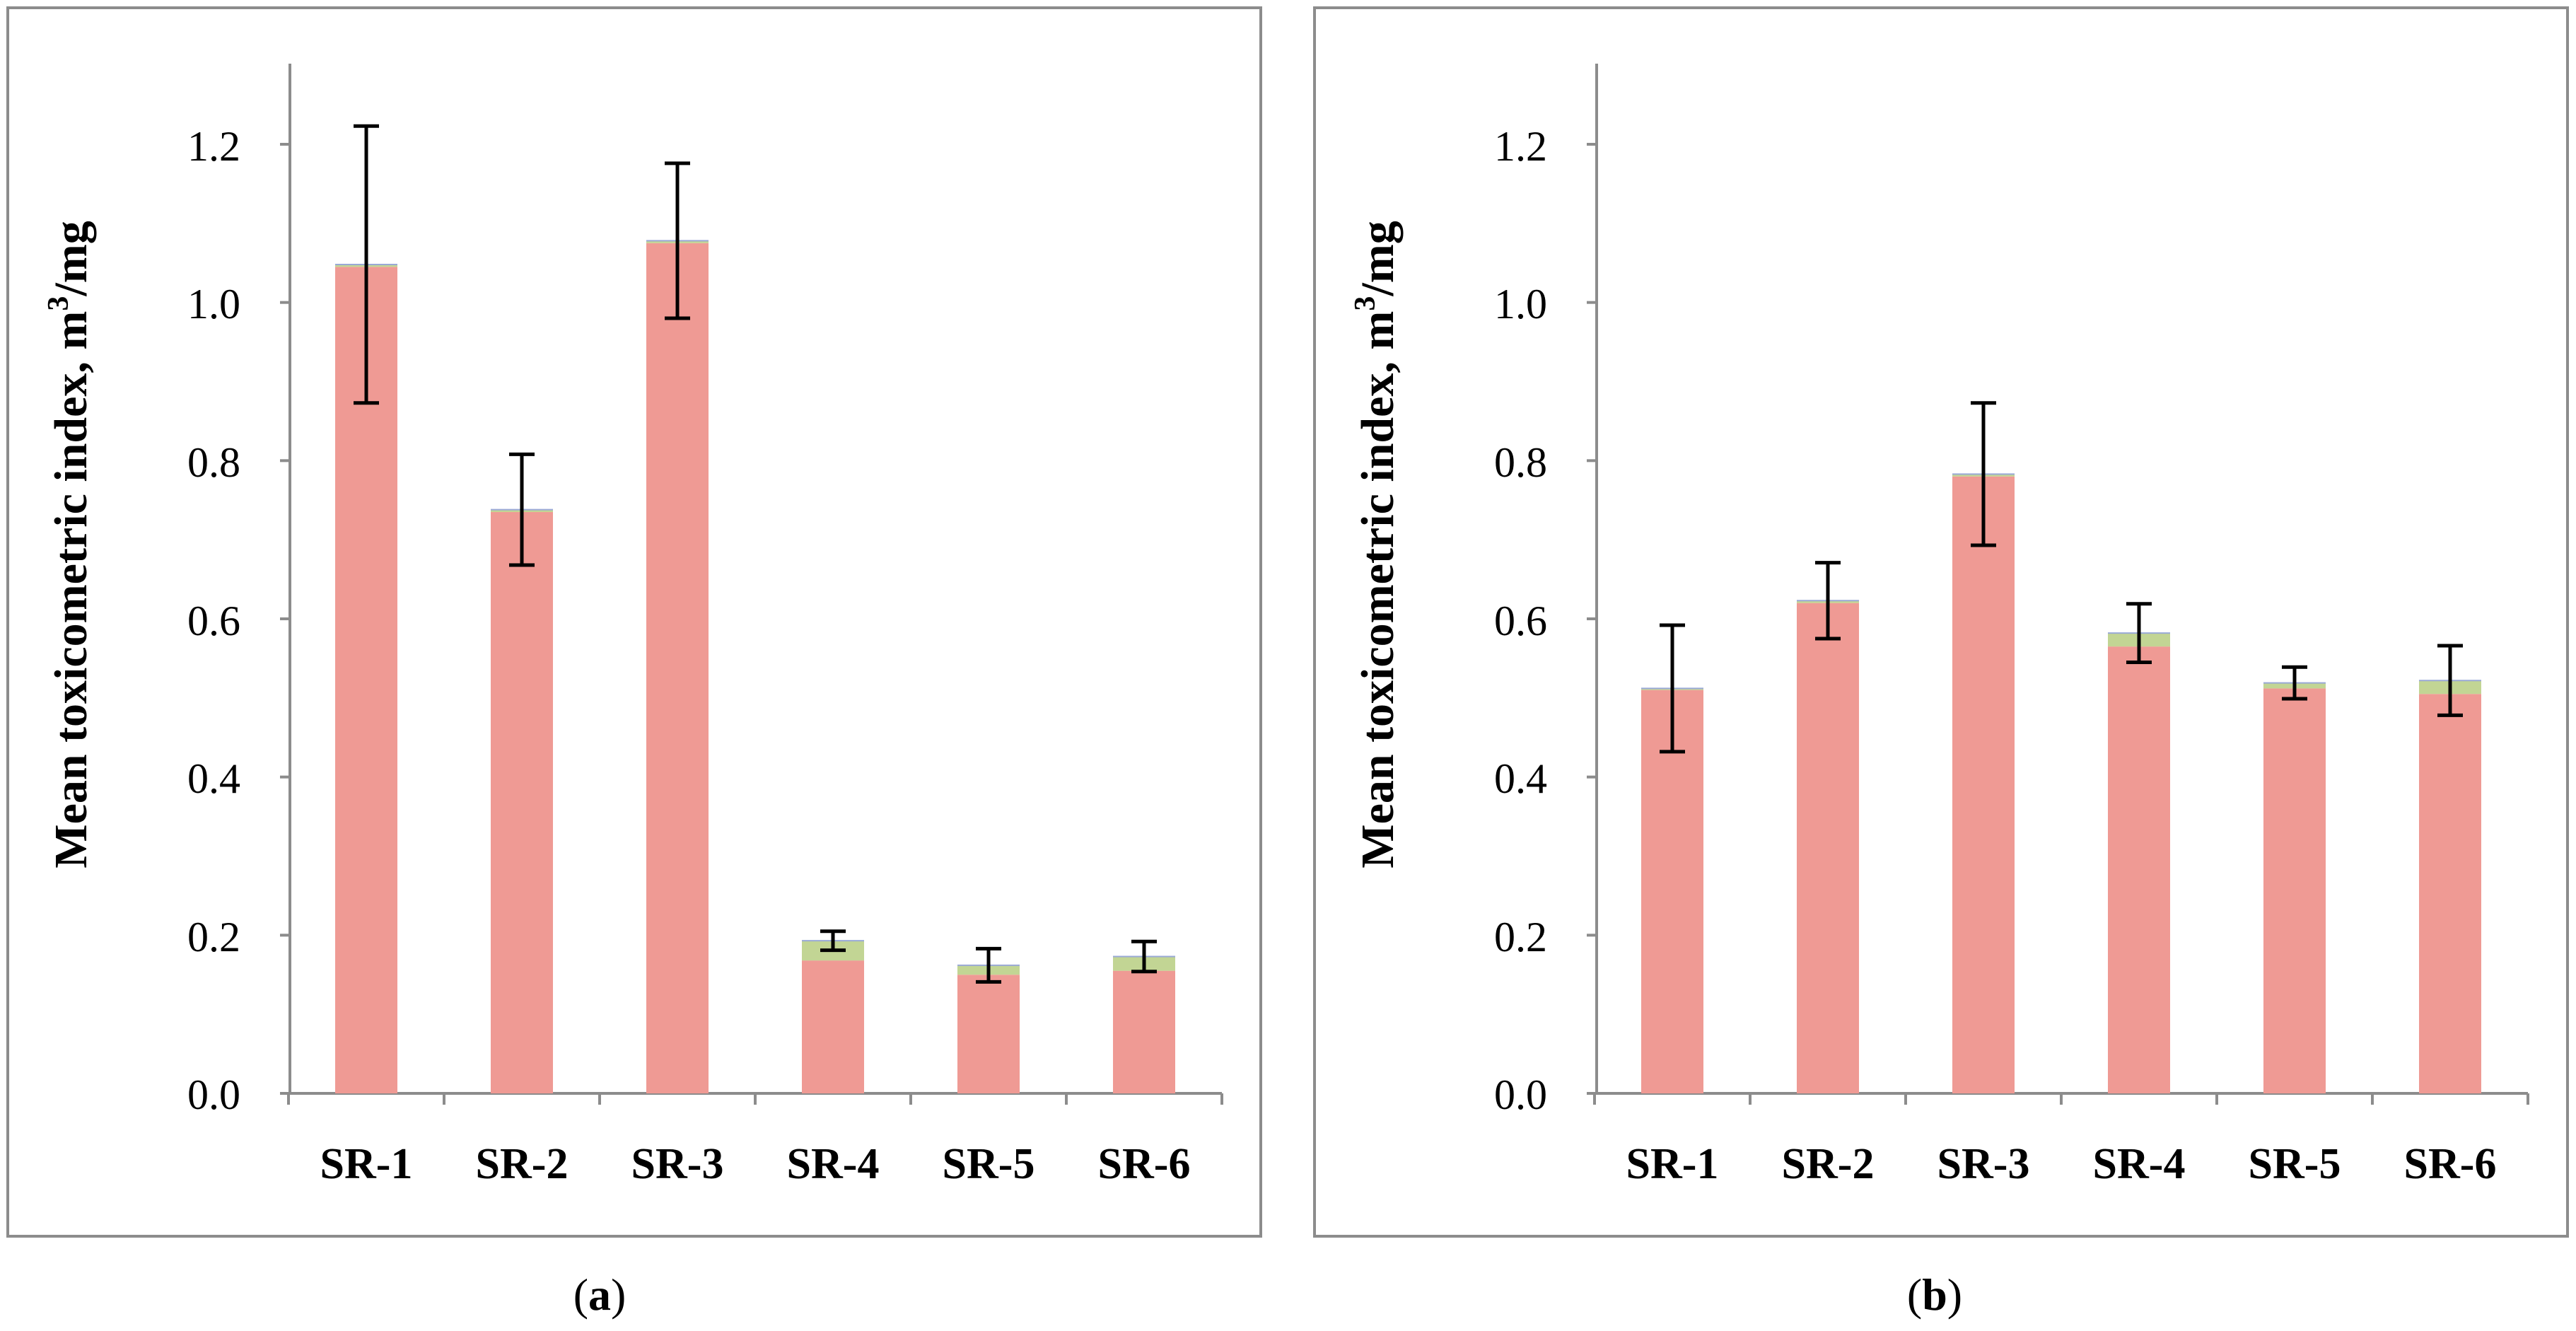 This screenshot has height=1331, width=2576. Describe the element at coordinates (677, 1164) in the screenshot. I see `panel-a-xtick: SR-3` at that location.